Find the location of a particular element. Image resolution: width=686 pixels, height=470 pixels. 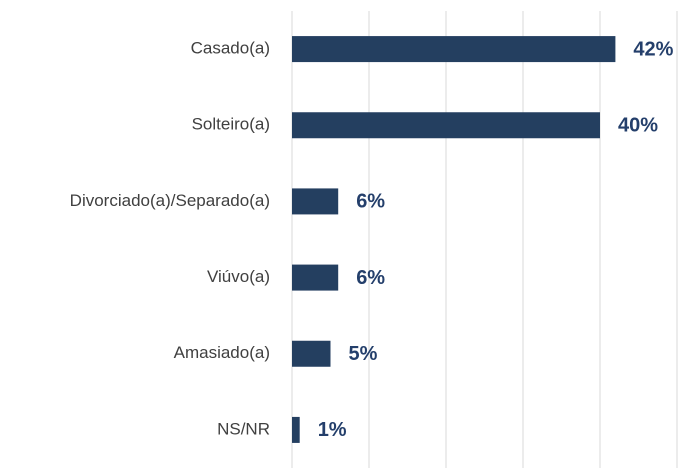

y-tick-label: Divorciado(a)/Separado(a) is located at coordinates (170, 200).